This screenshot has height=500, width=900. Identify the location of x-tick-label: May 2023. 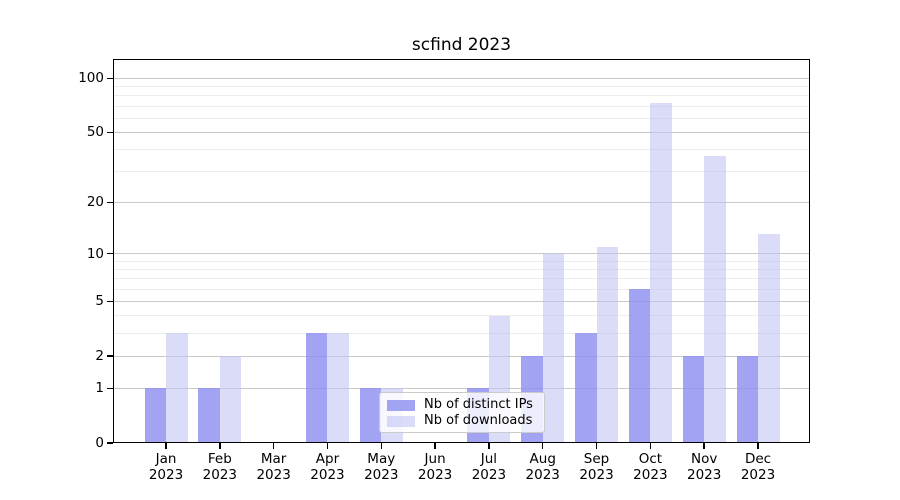
(381, 467).